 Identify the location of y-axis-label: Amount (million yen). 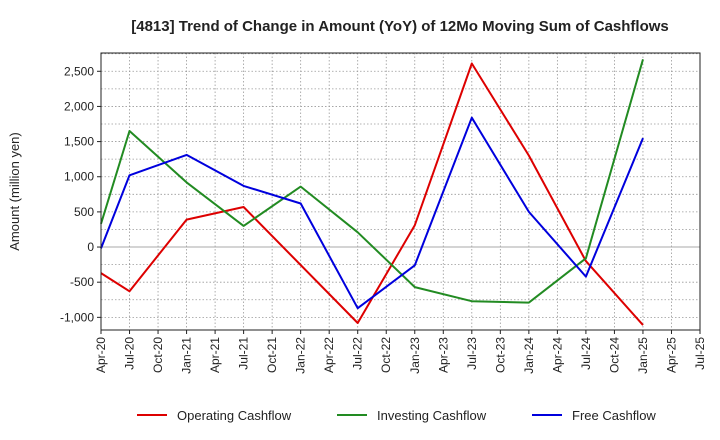
(14, 191).